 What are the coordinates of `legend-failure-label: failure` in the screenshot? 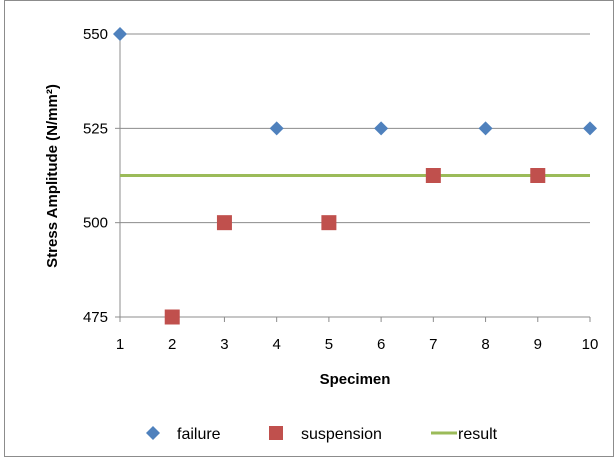 It's located at (199, 434).